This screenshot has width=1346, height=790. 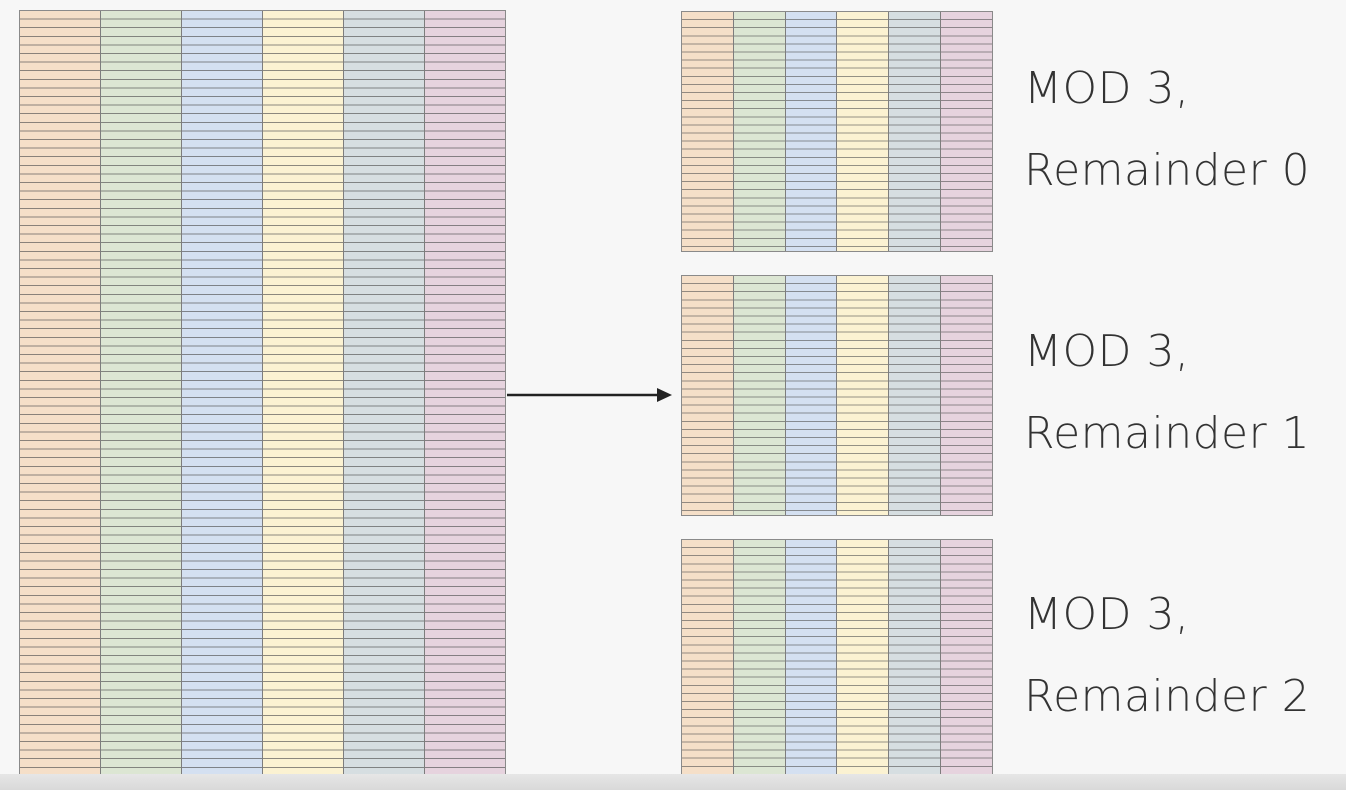 What do you see at coordinates (1167, 433) in the screenshot?
I see `partition-label-line2: Remainder 1` at bounding box center [1167, 433].